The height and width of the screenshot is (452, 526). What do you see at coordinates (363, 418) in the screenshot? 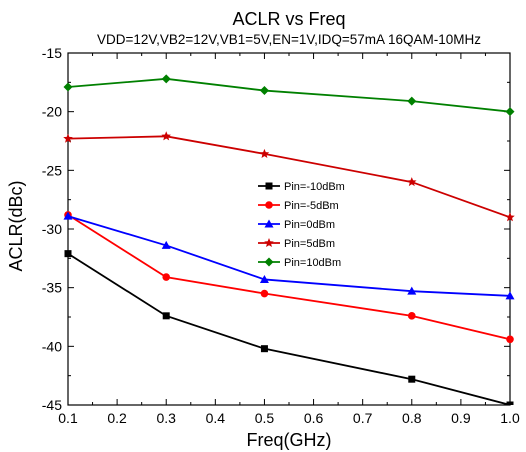
I see `x-tick-label: 0.7` at bounding box center [363, 418].